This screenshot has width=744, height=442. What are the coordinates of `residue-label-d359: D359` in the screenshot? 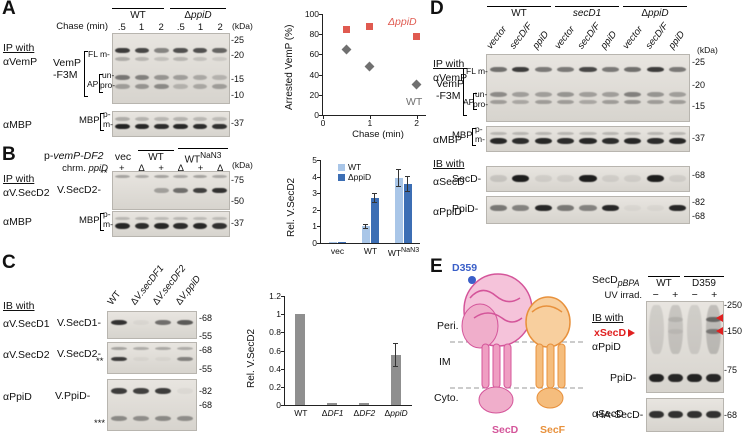 It's located at (465, 268).